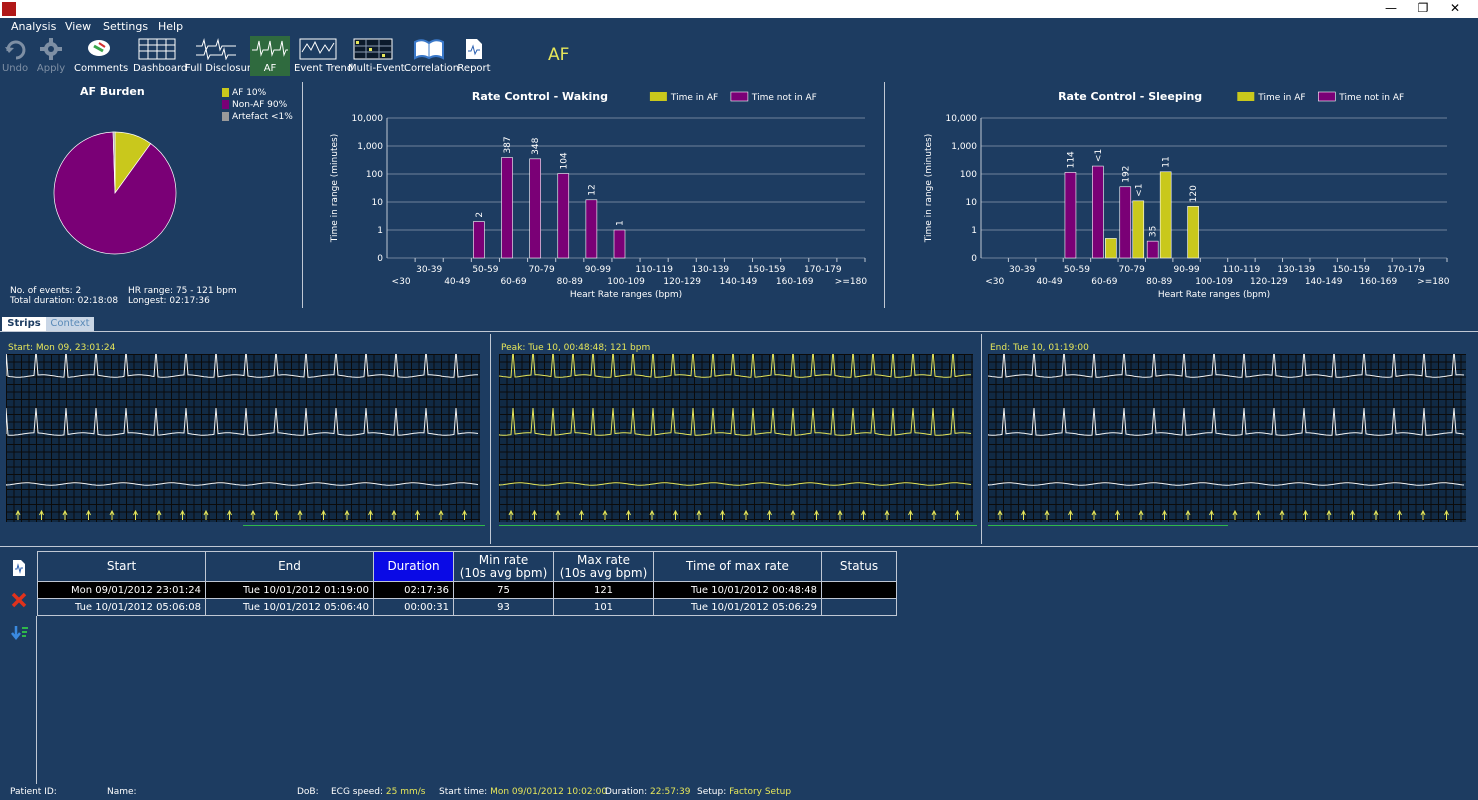 This screenshot has width=1478, height=800. What do you see at coordinates (859, 590) in the screenshot?
I see `cell-status` at bounding box center [859, 590].